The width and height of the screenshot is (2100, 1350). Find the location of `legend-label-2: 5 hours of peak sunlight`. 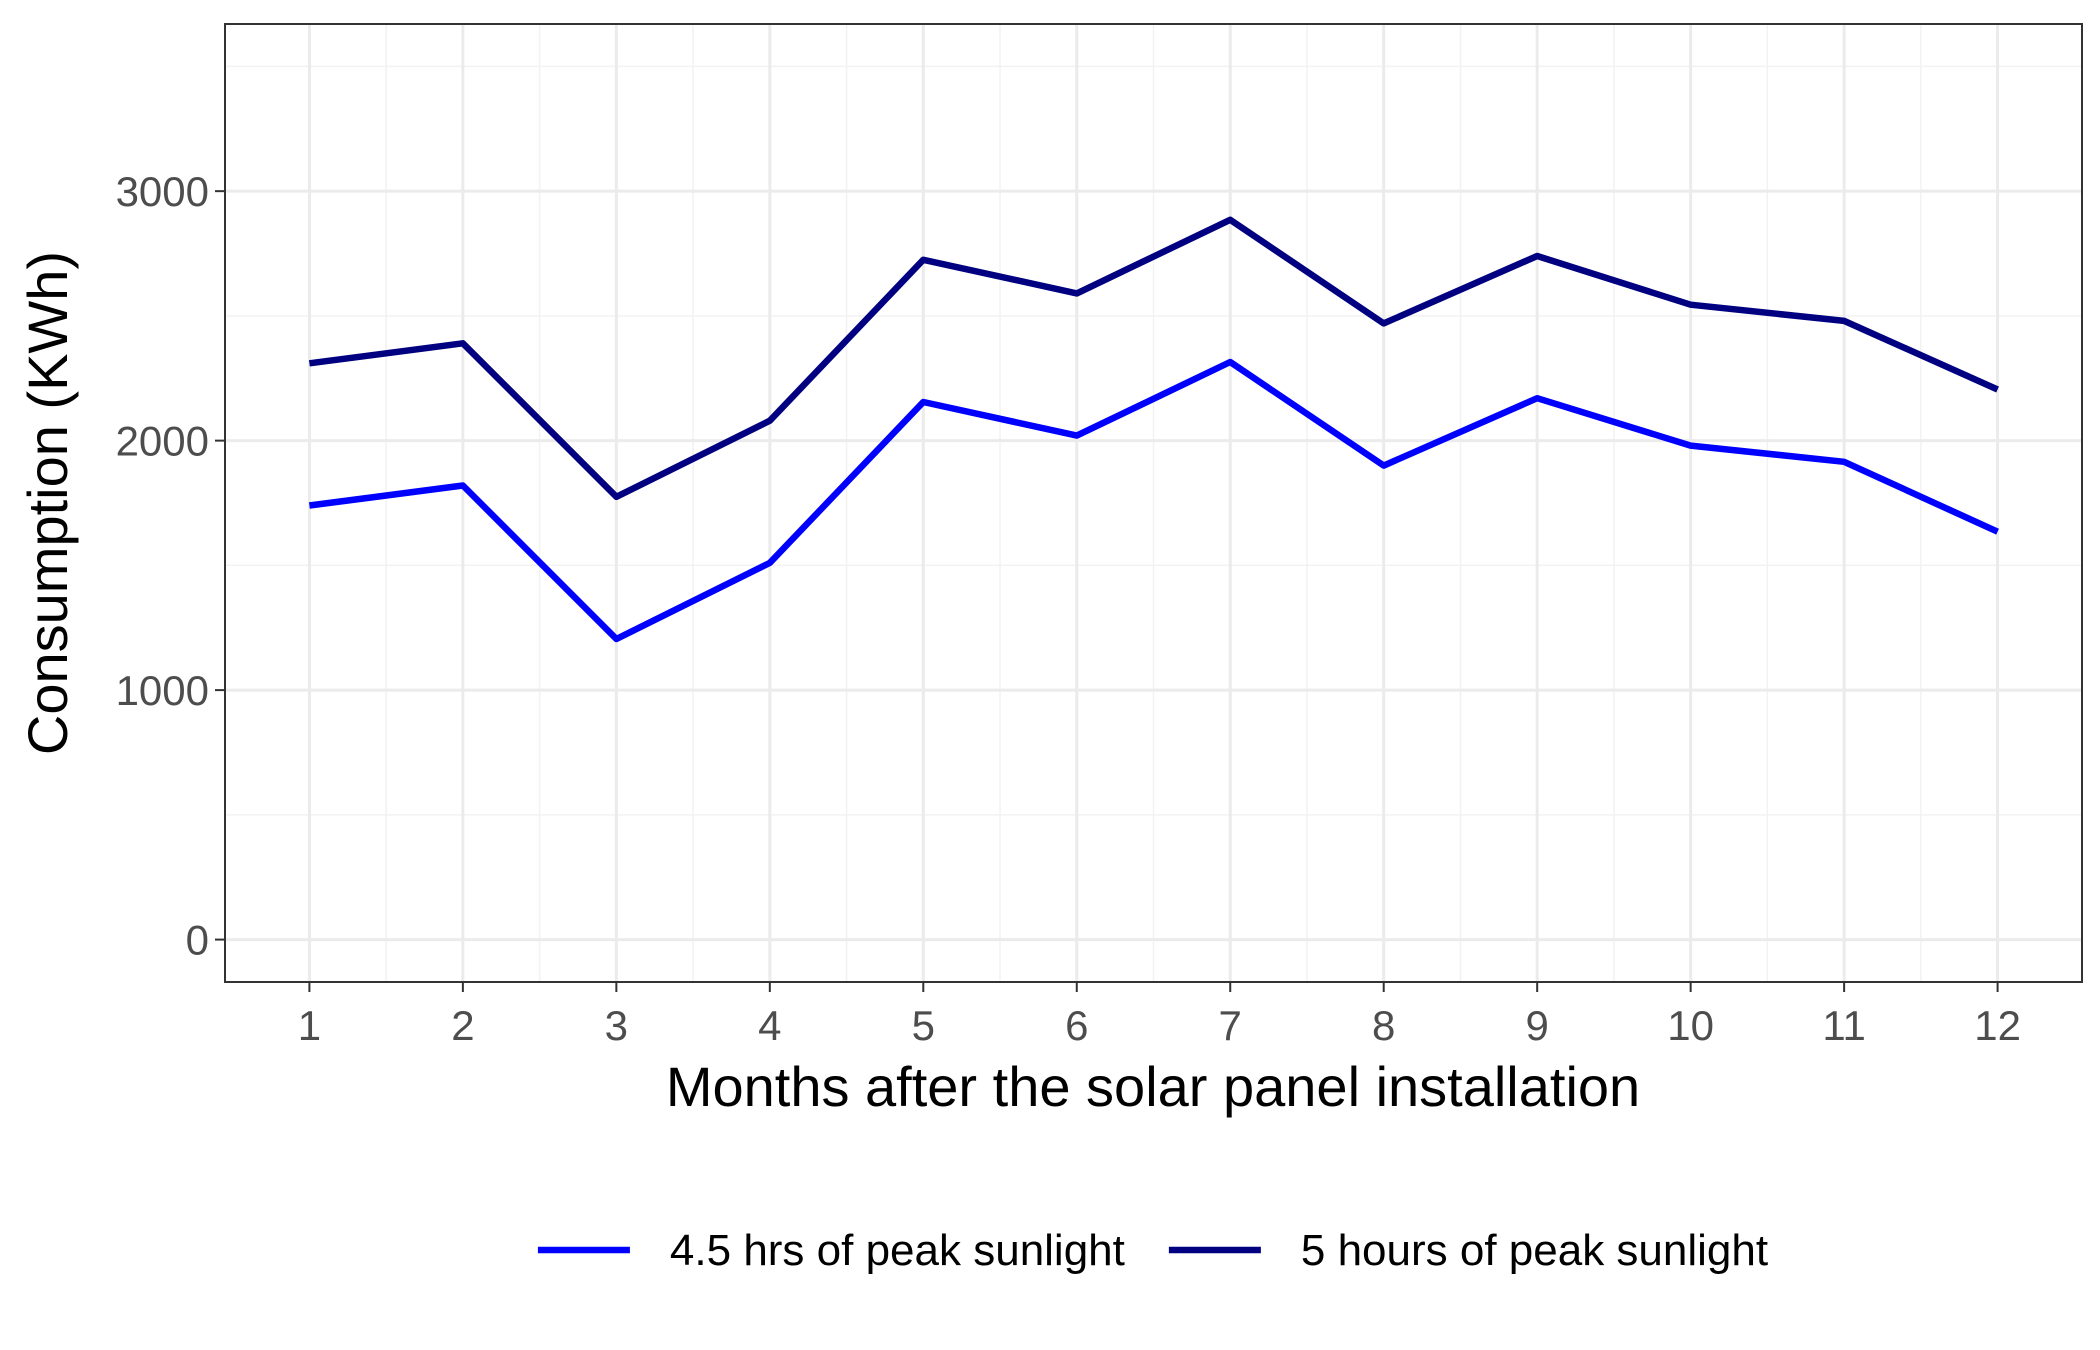

legend-label-2: 5 hours of peak sunlight is located at coordinates (1534, 1250).